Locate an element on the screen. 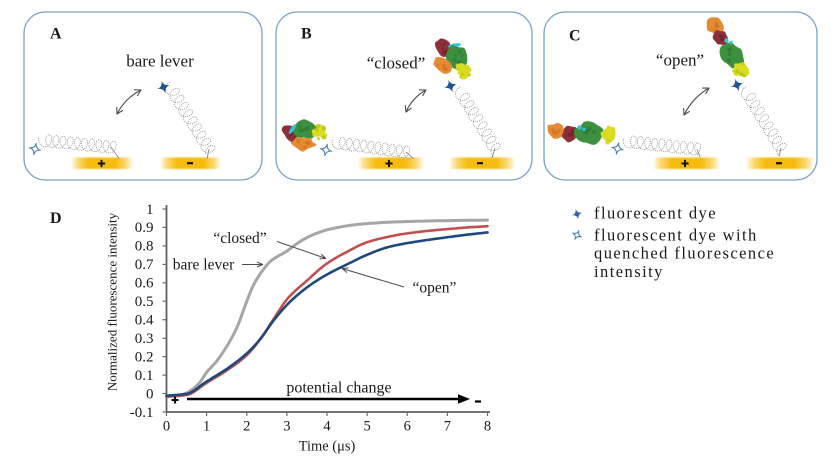  svg-text: A is located at coordinates (56, 34).